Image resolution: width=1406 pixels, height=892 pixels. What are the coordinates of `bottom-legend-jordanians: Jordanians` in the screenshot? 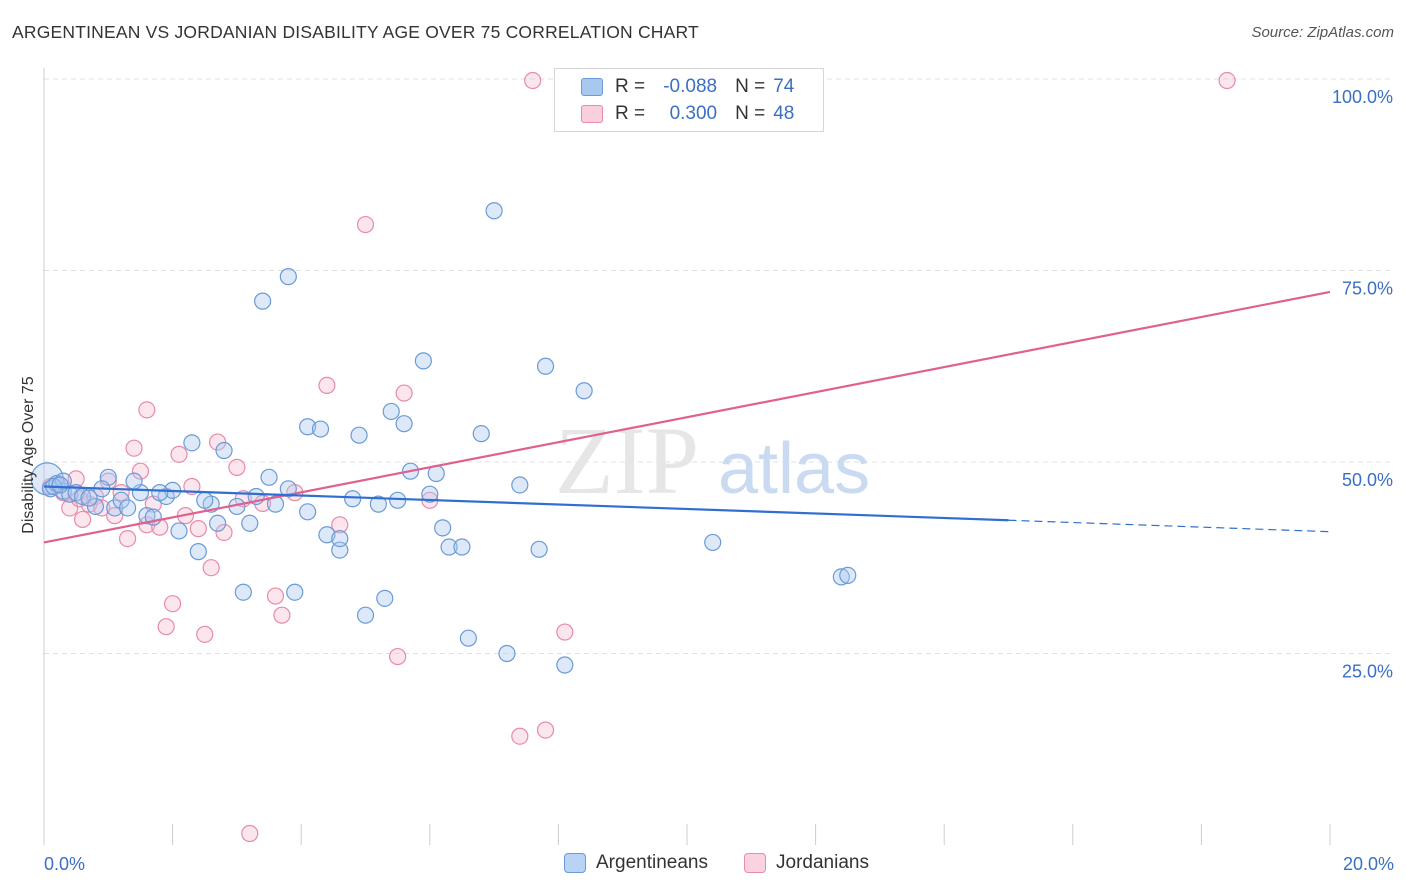 It's located at (806, 863).